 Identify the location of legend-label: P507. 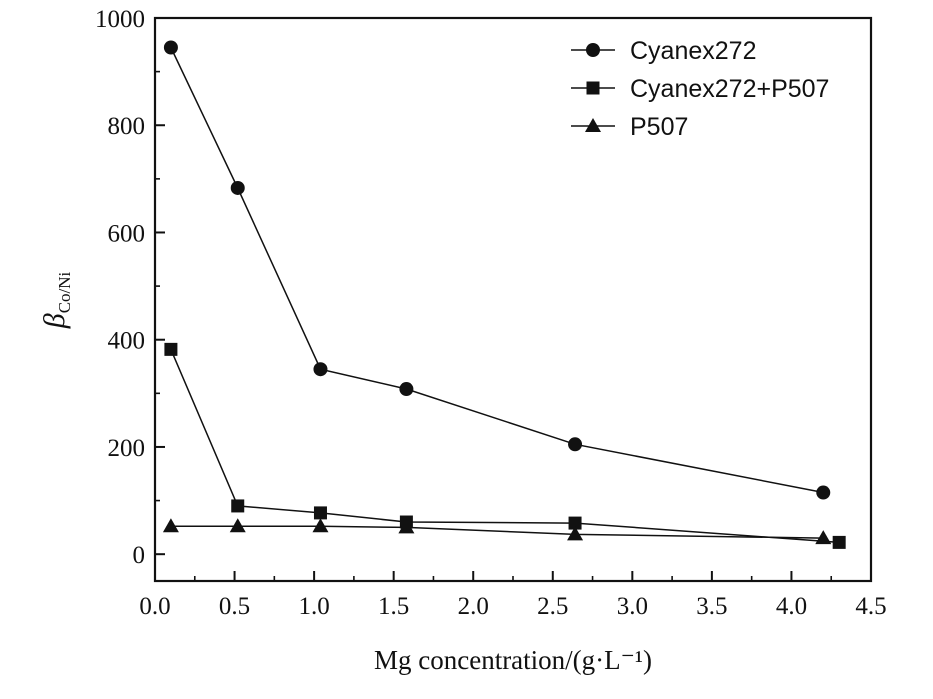
(659, 127).